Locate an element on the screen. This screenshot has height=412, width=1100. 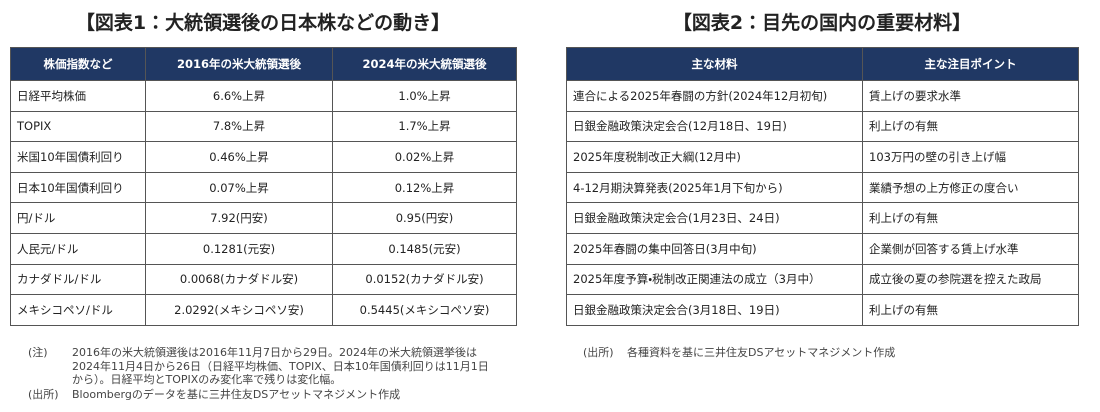
left-title: 【図表1：大統領選後の日本株などの動き】 is located at coordinates (263, 23).